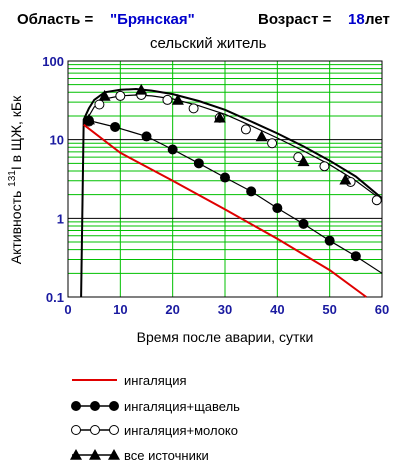 Image resolution: width=410 pixels, height=475 pixels. I want to click on x-tick-label: 0, so click(67, 309).